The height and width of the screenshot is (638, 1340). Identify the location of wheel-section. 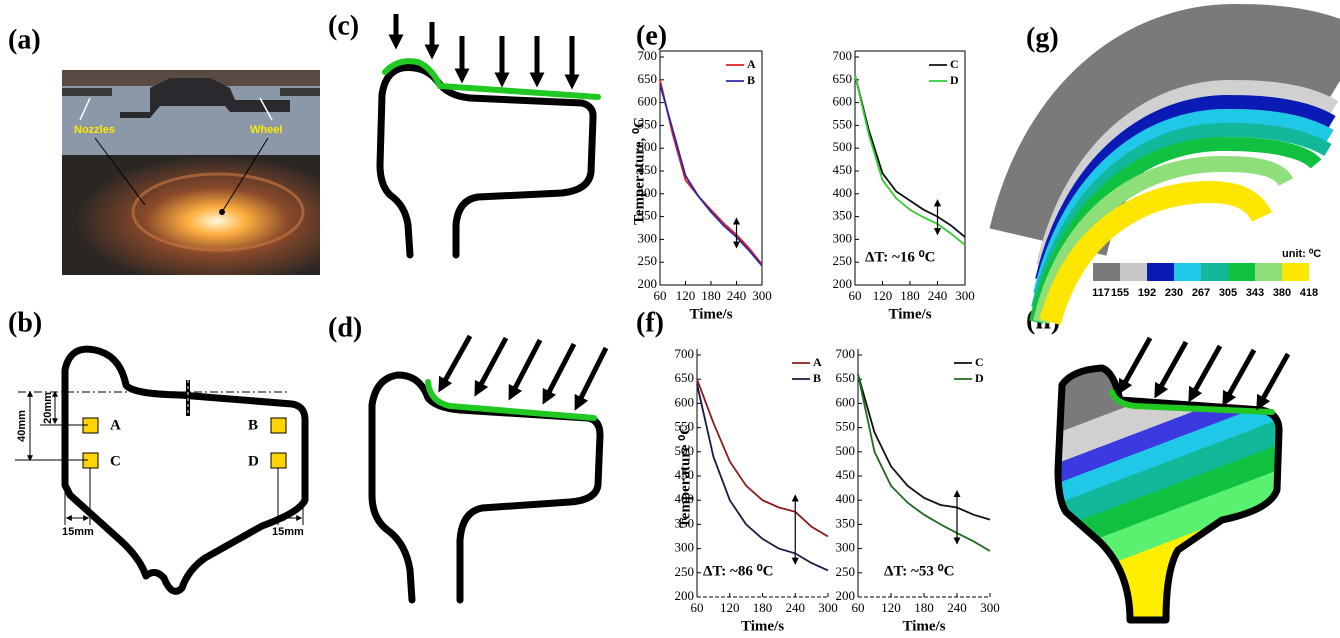
(162, 470).